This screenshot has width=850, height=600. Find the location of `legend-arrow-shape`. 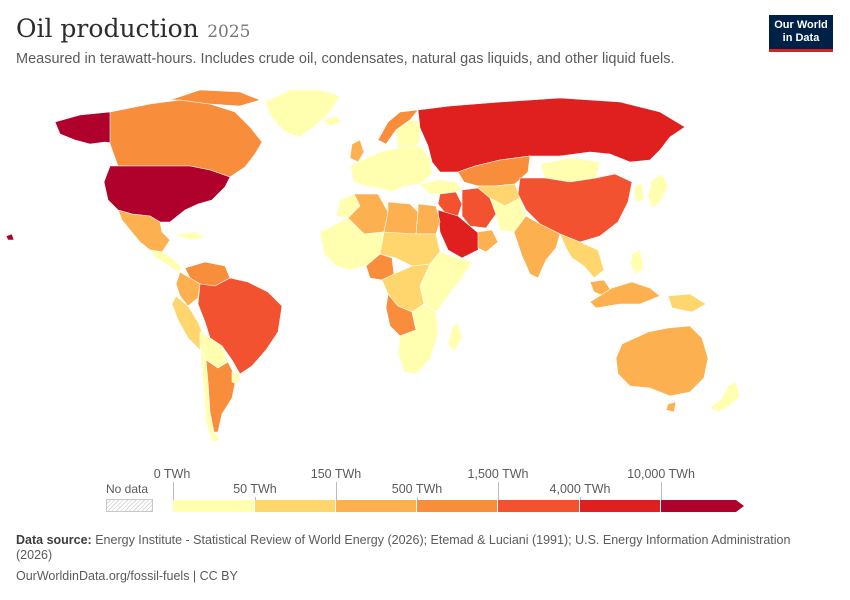

legend-arrow-shape is located at coordinates (740, 506).